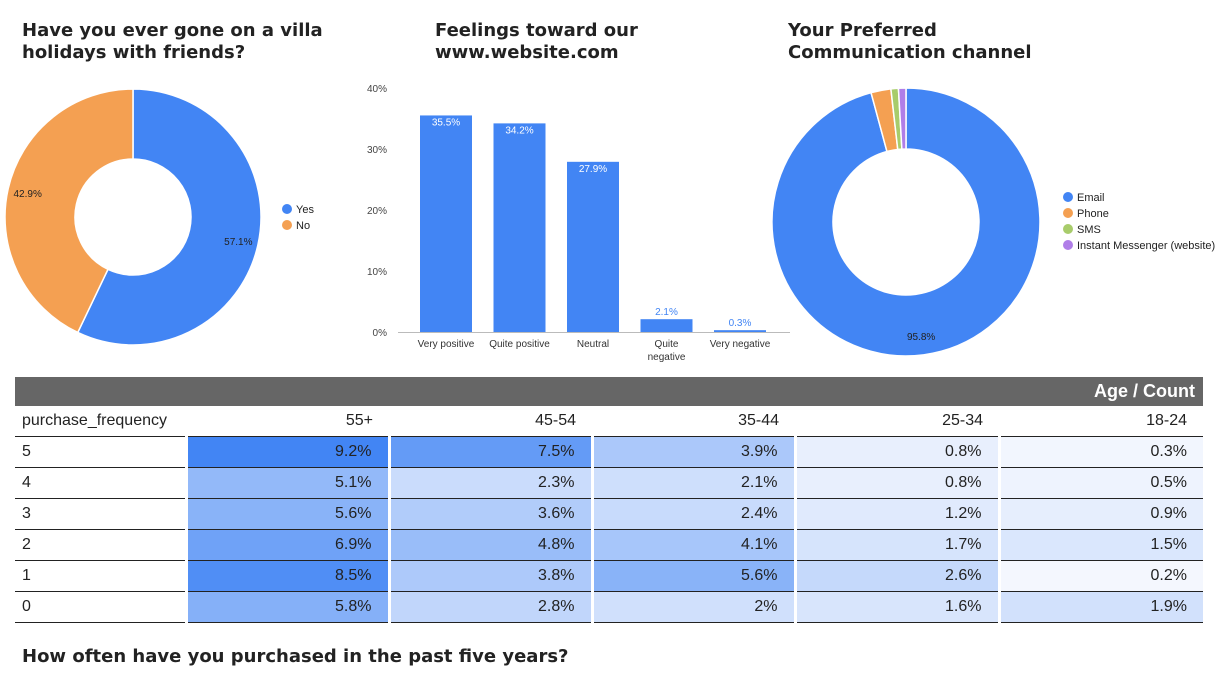 The width and height of the screenshot is (1216, 683). I want to click on column-header: 45-54, so click(490, 421).